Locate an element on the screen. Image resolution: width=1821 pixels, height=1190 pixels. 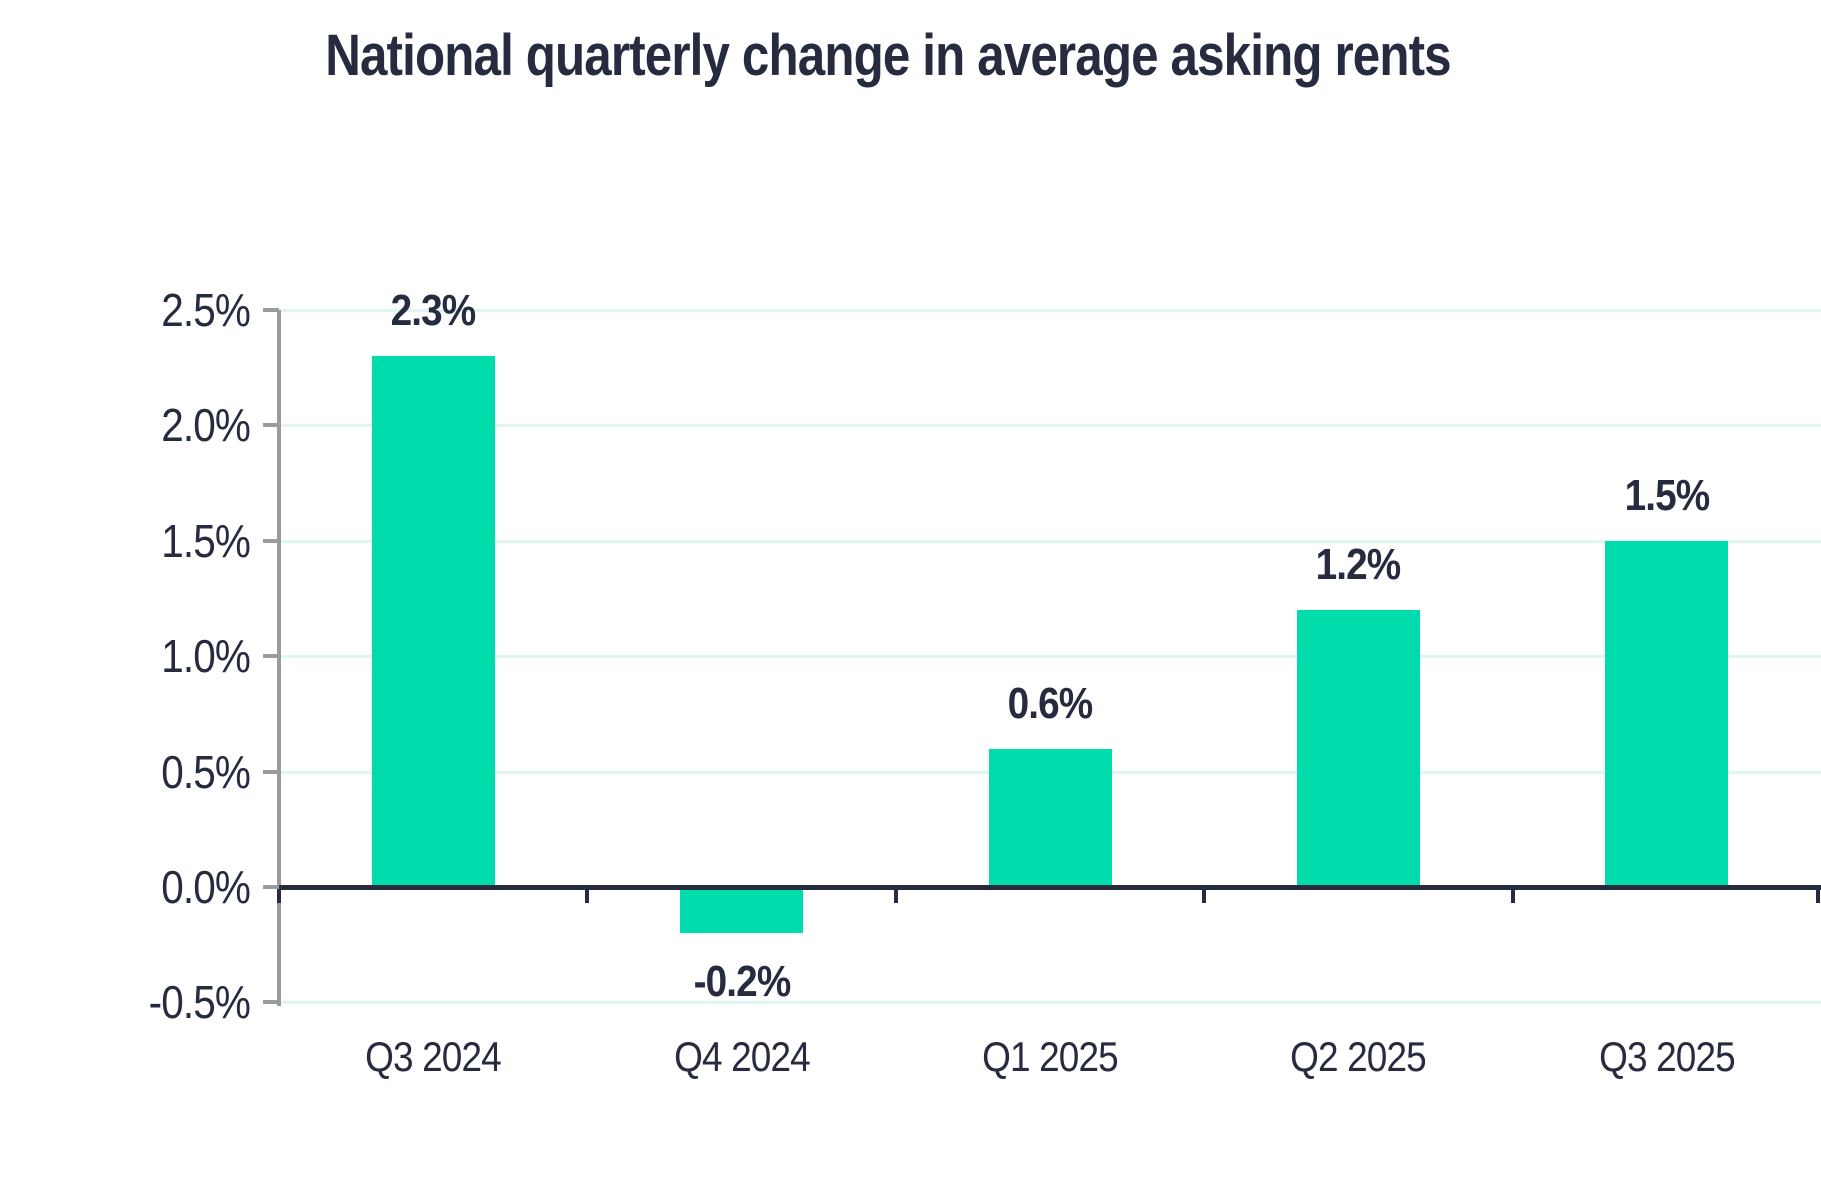
bar-q3-2025 is located at coordinates (1667, 713).